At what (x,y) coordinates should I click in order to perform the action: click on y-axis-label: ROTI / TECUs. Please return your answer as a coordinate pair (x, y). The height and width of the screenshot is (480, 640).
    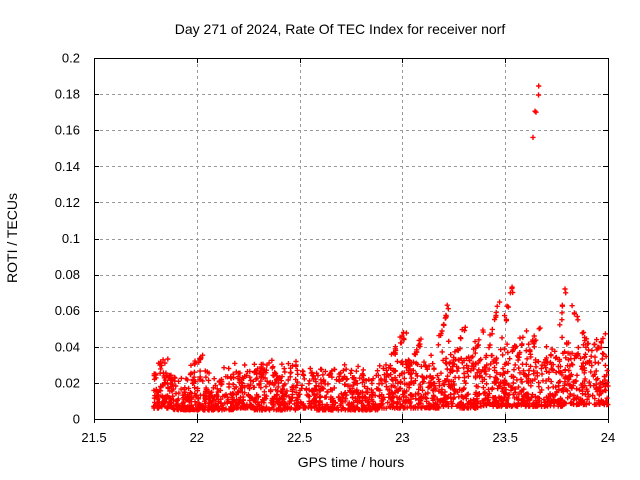
    Looking at the image, I should click on (12, 238).